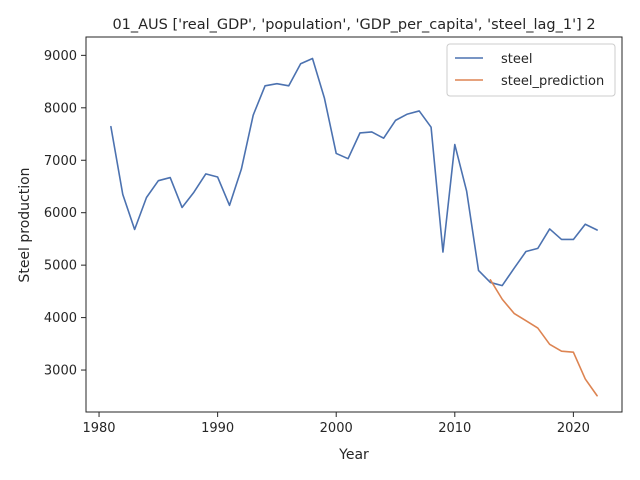  What do you see at coordinates (60, 56) in the screenshot?
I see `y-tick-label: 9000` at bounding box center [60, 56].